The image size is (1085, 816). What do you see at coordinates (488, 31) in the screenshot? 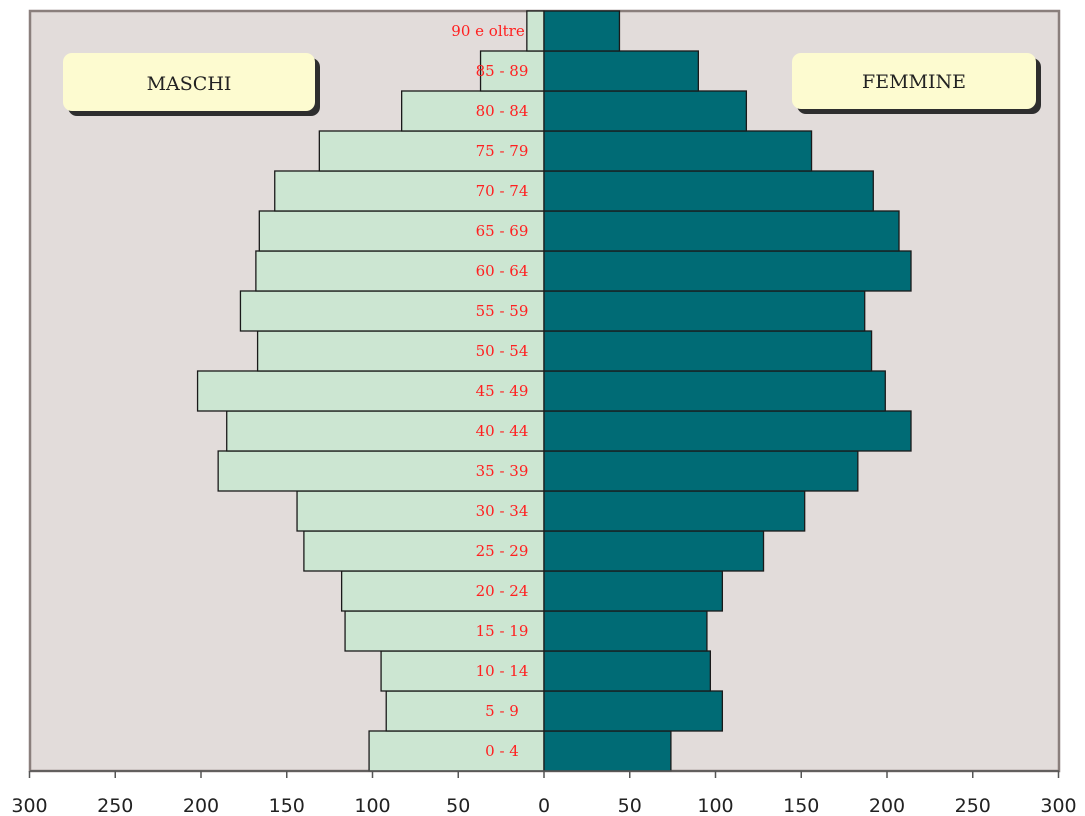
I see `age-label-90eoltre: 90 e oltre` at bounding box center [488, 31].